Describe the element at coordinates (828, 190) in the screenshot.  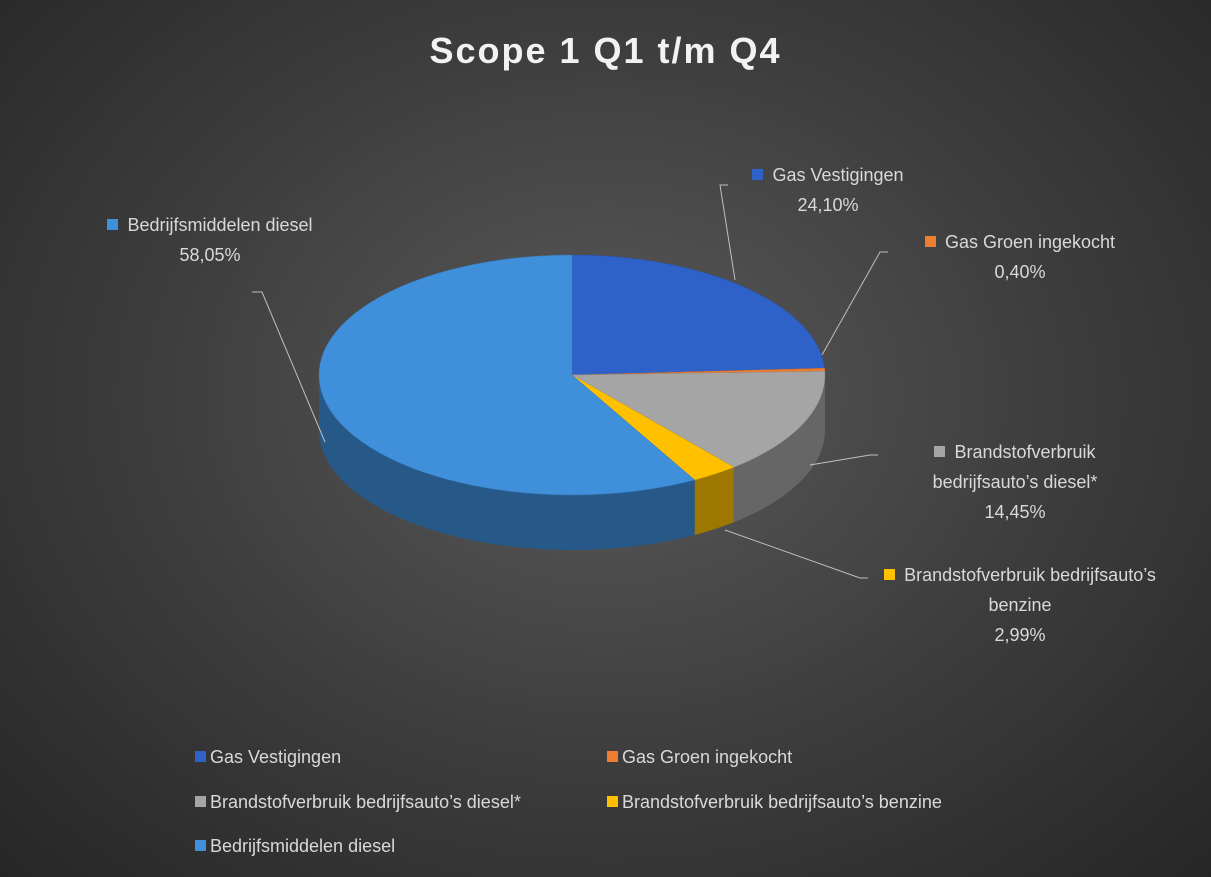
I see `data-label: Gas Vestigingen 24,10%` at that location.